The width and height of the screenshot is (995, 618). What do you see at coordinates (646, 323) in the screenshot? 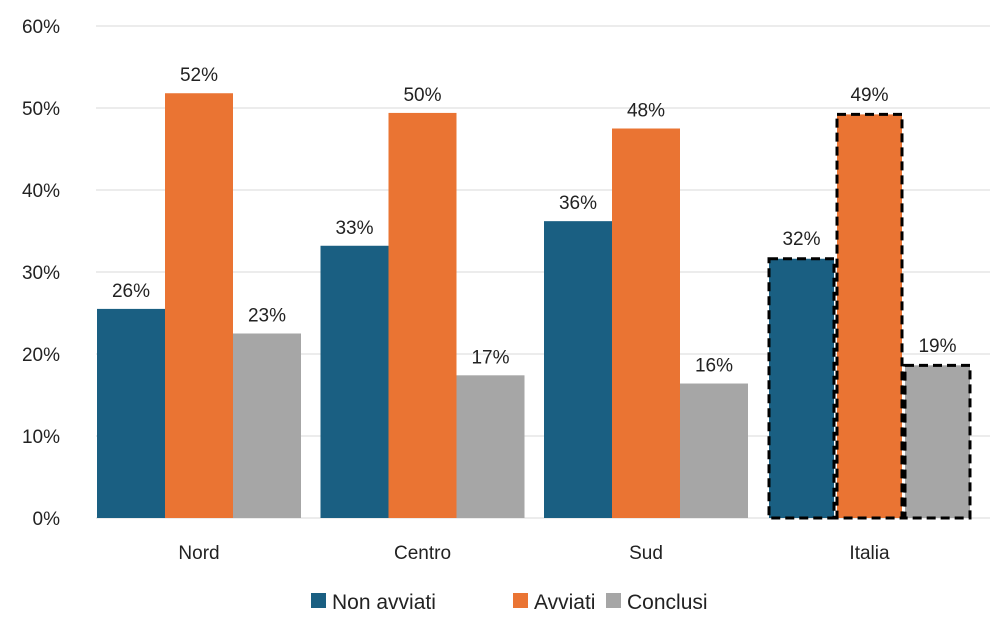
I see `bar-avviati-sud` at bounding box center [646, 323].